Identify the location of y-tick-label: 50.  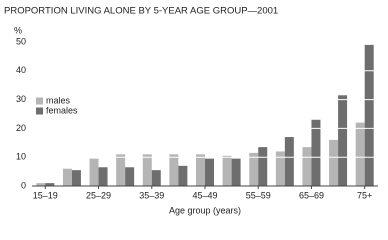
(21, 41).